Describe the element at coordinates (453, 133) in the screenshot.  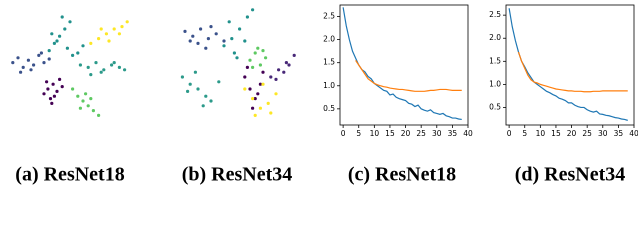
I see `x-tick-label: 35` at that location.